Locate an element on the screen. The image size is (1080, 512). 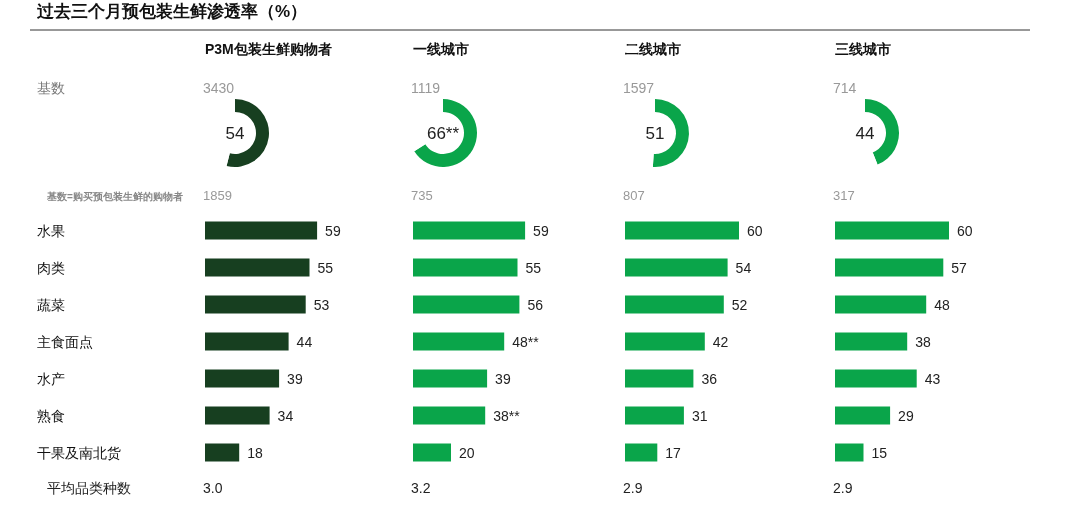
text: 51 is located at coordinates (655, 133).